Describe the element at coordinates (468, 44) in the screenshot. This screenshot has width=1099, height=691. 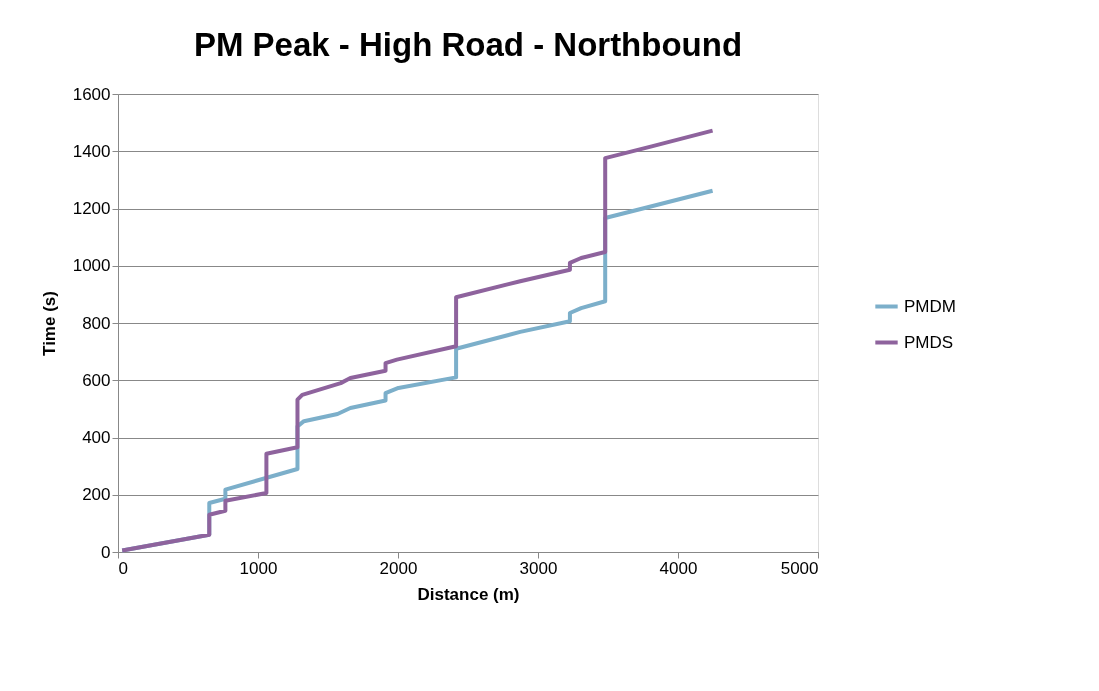
I see `chart-title: PM Peak - High Road - Northbound` at that location.